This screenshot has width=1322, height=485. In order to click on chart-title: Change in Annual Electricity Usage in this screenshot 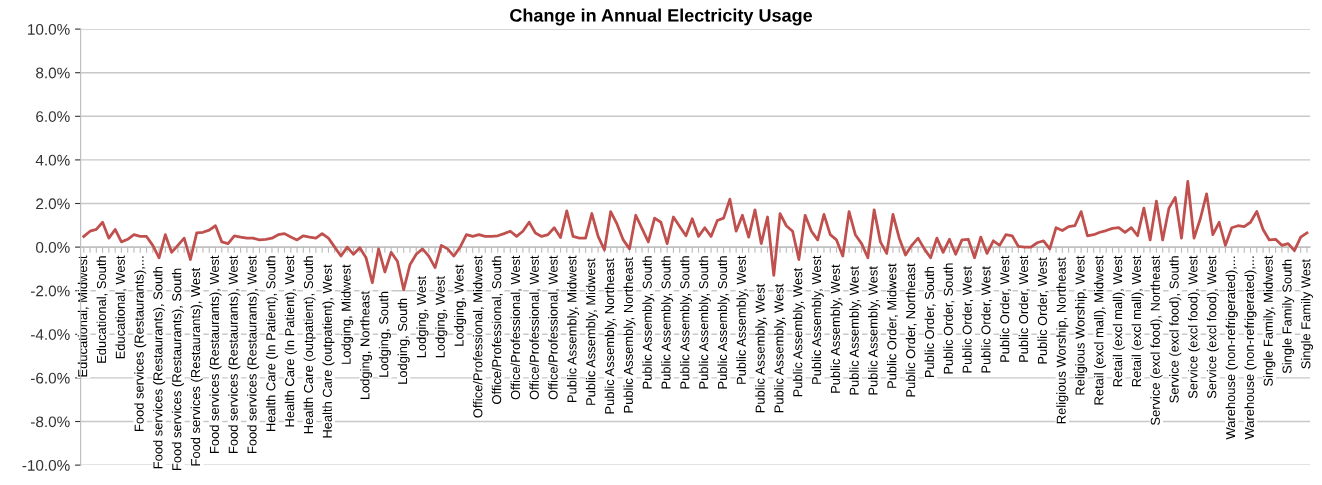, I will do `click(661, 17)`.